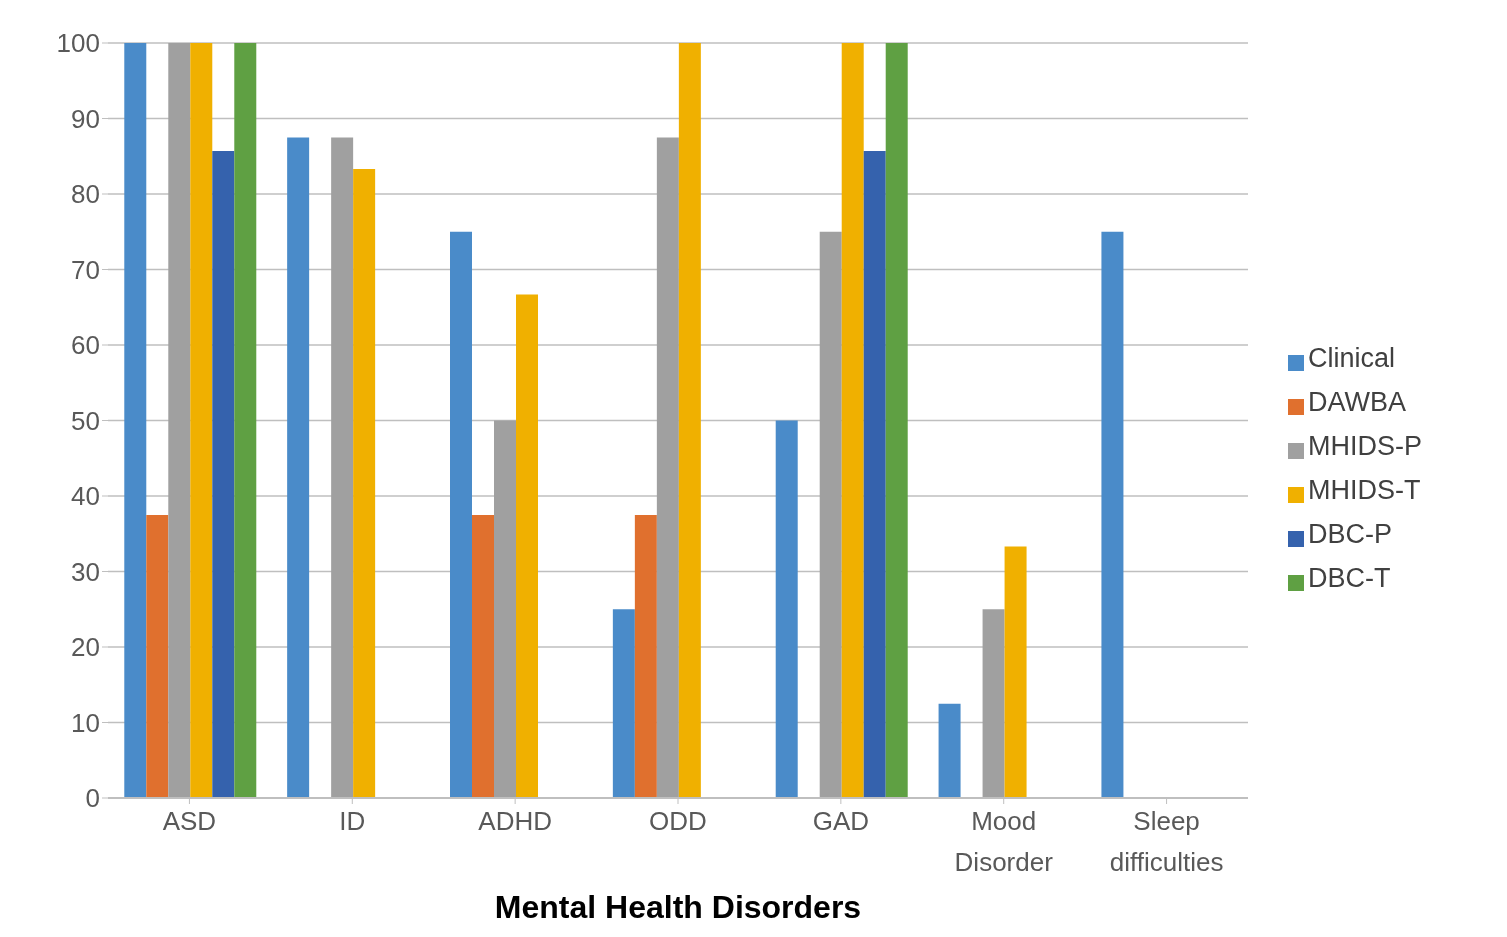 This screenshot has height=937, width=1507. Describe the element at coordinates (1166, 841) in the screenshot. I see `x-tick-label: Sleep difficulties` at that location.